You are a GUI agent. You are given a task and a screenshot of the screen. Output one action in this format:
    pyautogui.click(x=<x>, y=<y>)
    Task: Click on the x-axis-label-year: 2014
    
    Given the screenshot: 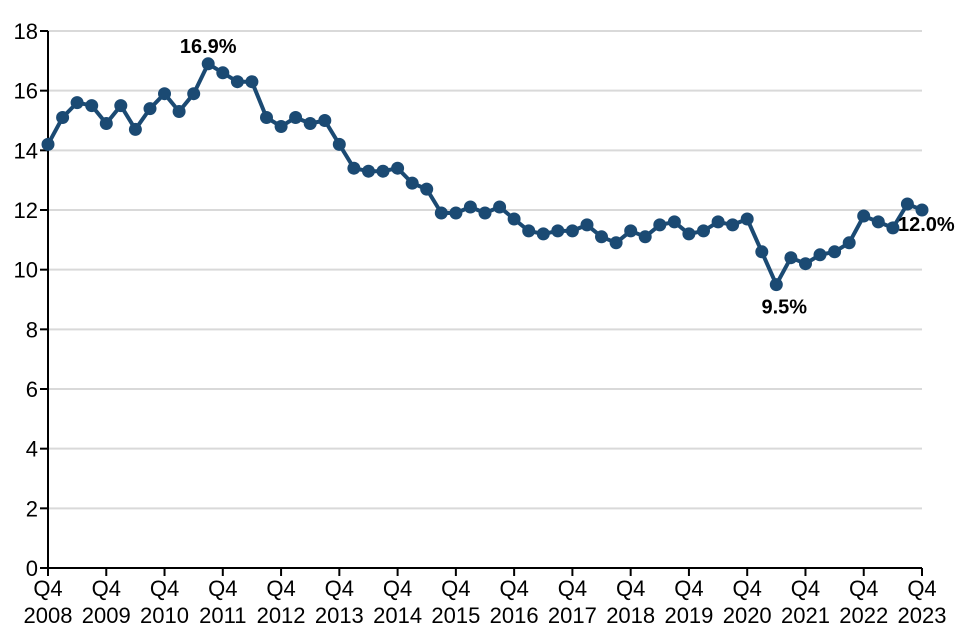 What is the action you would take?
    pyautogui.click(x=397, y=615)
    